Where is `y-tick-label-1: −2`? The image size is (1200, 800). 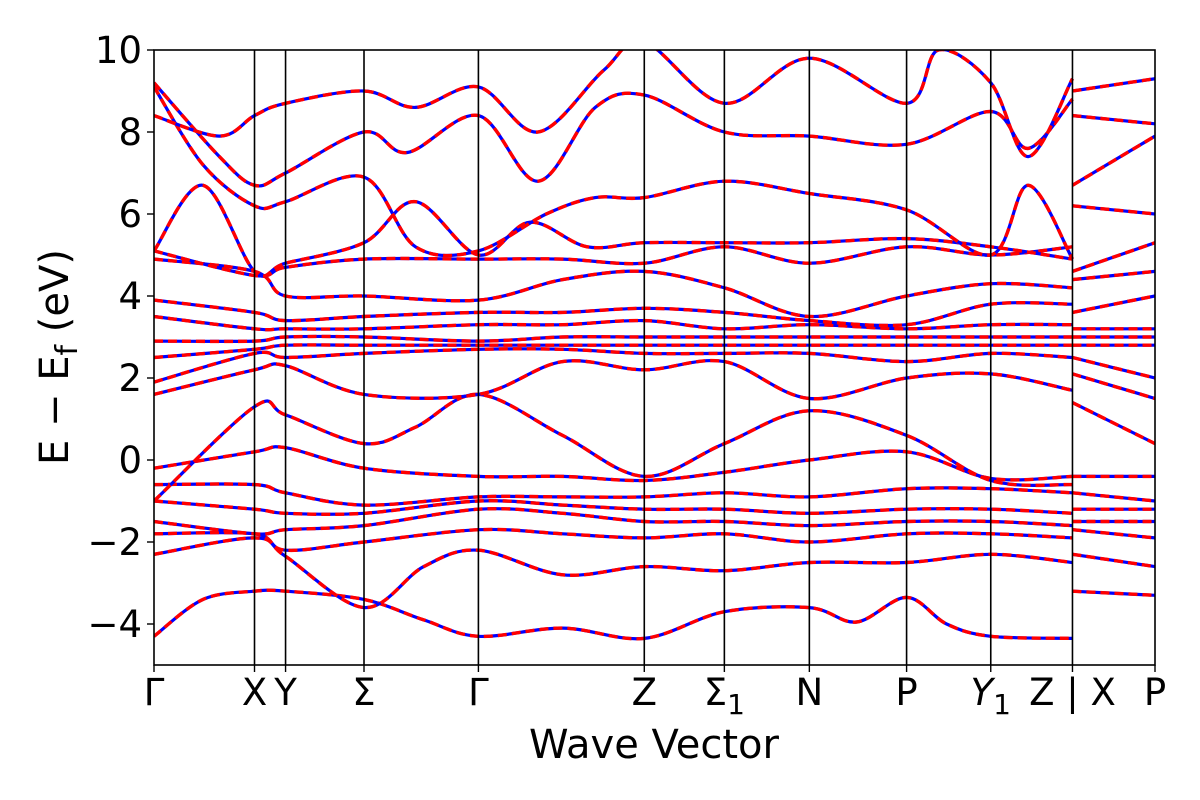 y-tick-label-1: −2 is located at coordinates (114, 542).